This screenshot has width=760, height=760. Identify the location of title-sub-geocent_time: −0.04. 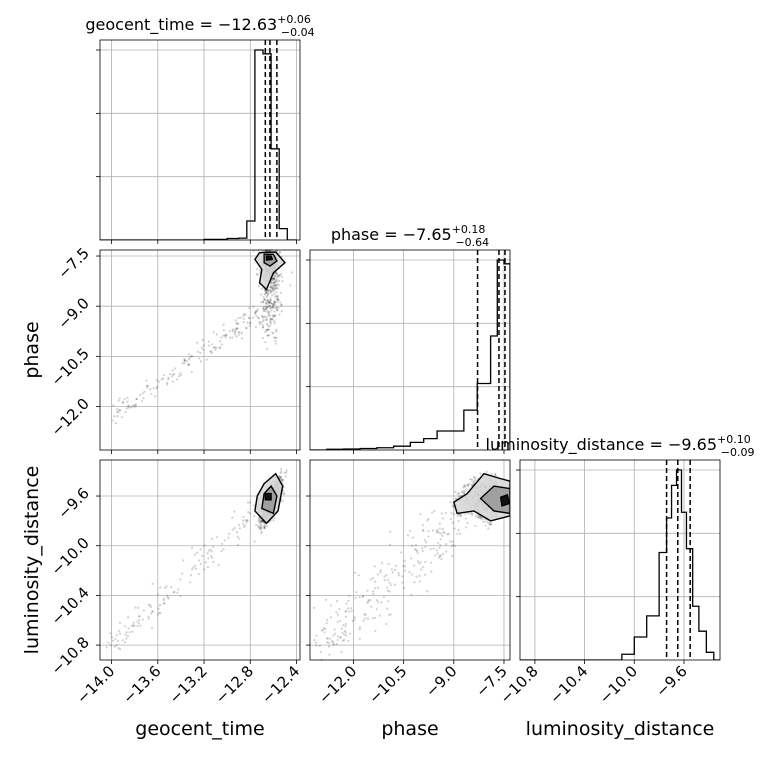
(298, 32).